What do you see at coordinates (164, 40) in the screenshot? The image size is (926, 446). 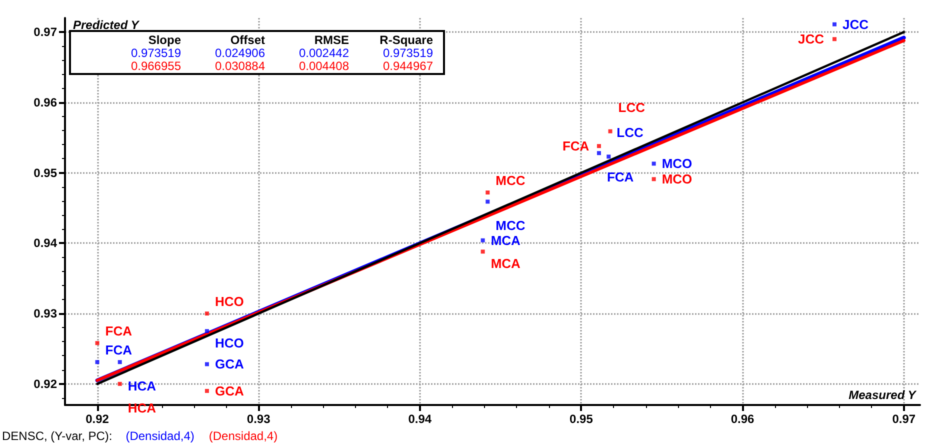 I see `annotation: Slope` at bounding box center [164, 40].